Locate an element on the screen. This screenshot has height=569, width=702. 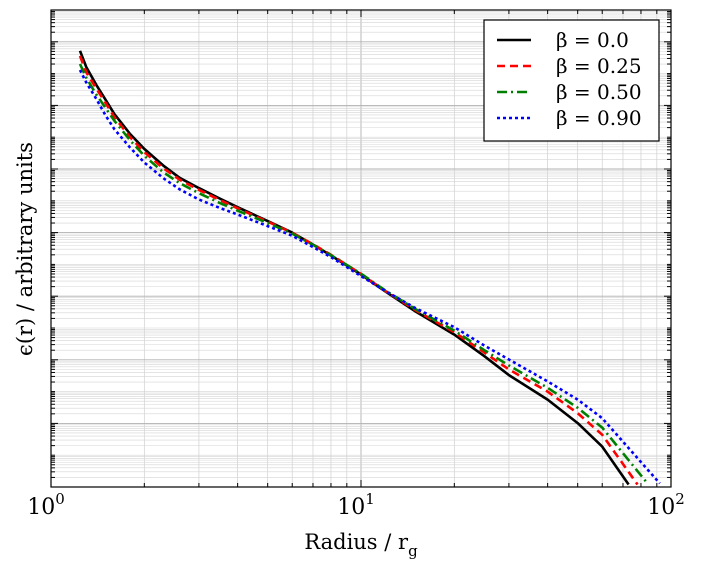
legend-label-1: β = 0.25 is located at coordinates (599, 66).